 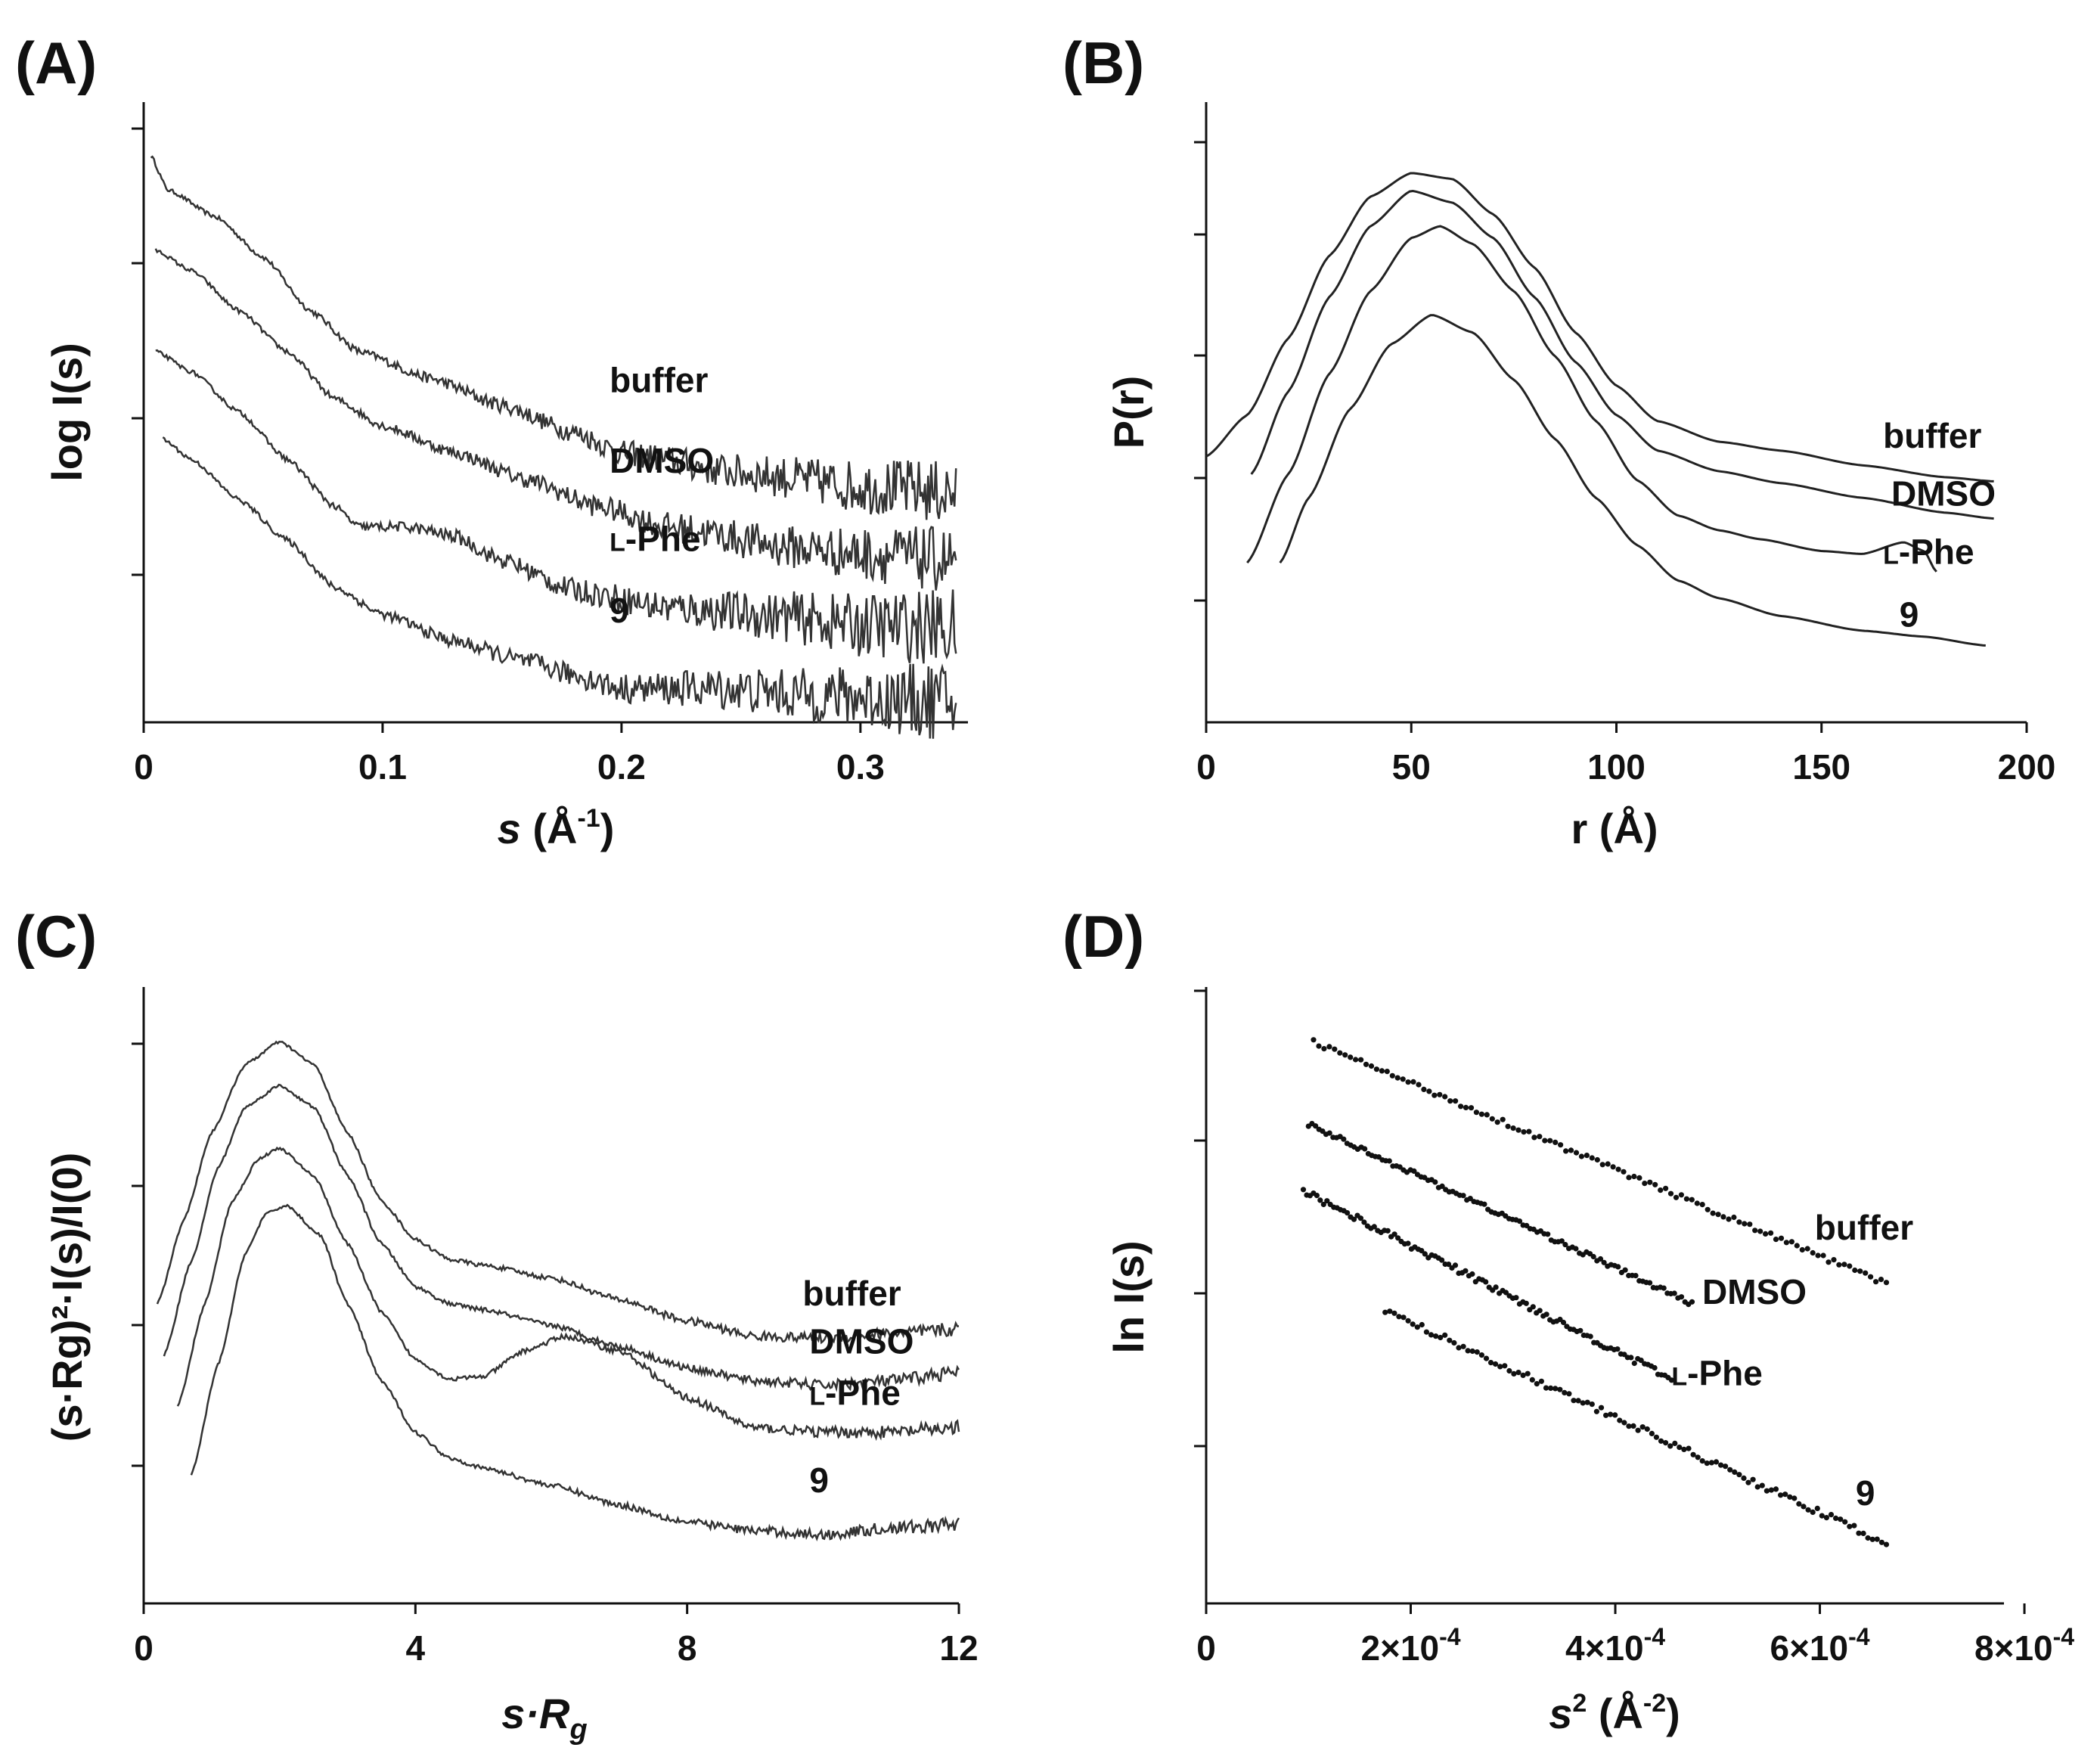 I want to click on curve-DMSO, so click(x=1622, y=354).